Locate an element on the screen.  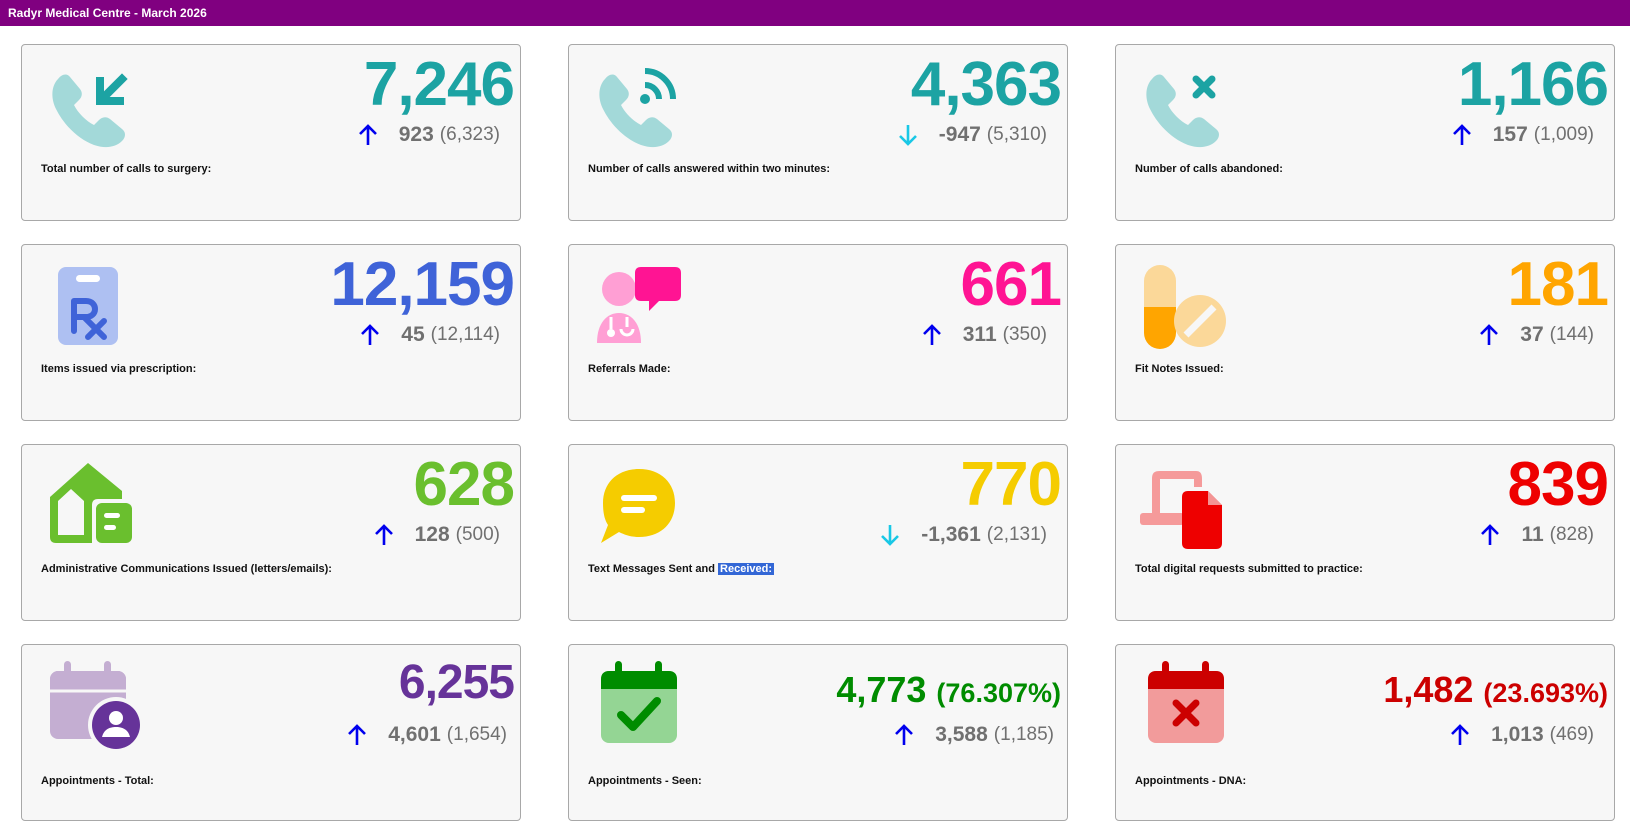
kpi-label-text: Text Messages Sent and is located at coordinates (653, 569).